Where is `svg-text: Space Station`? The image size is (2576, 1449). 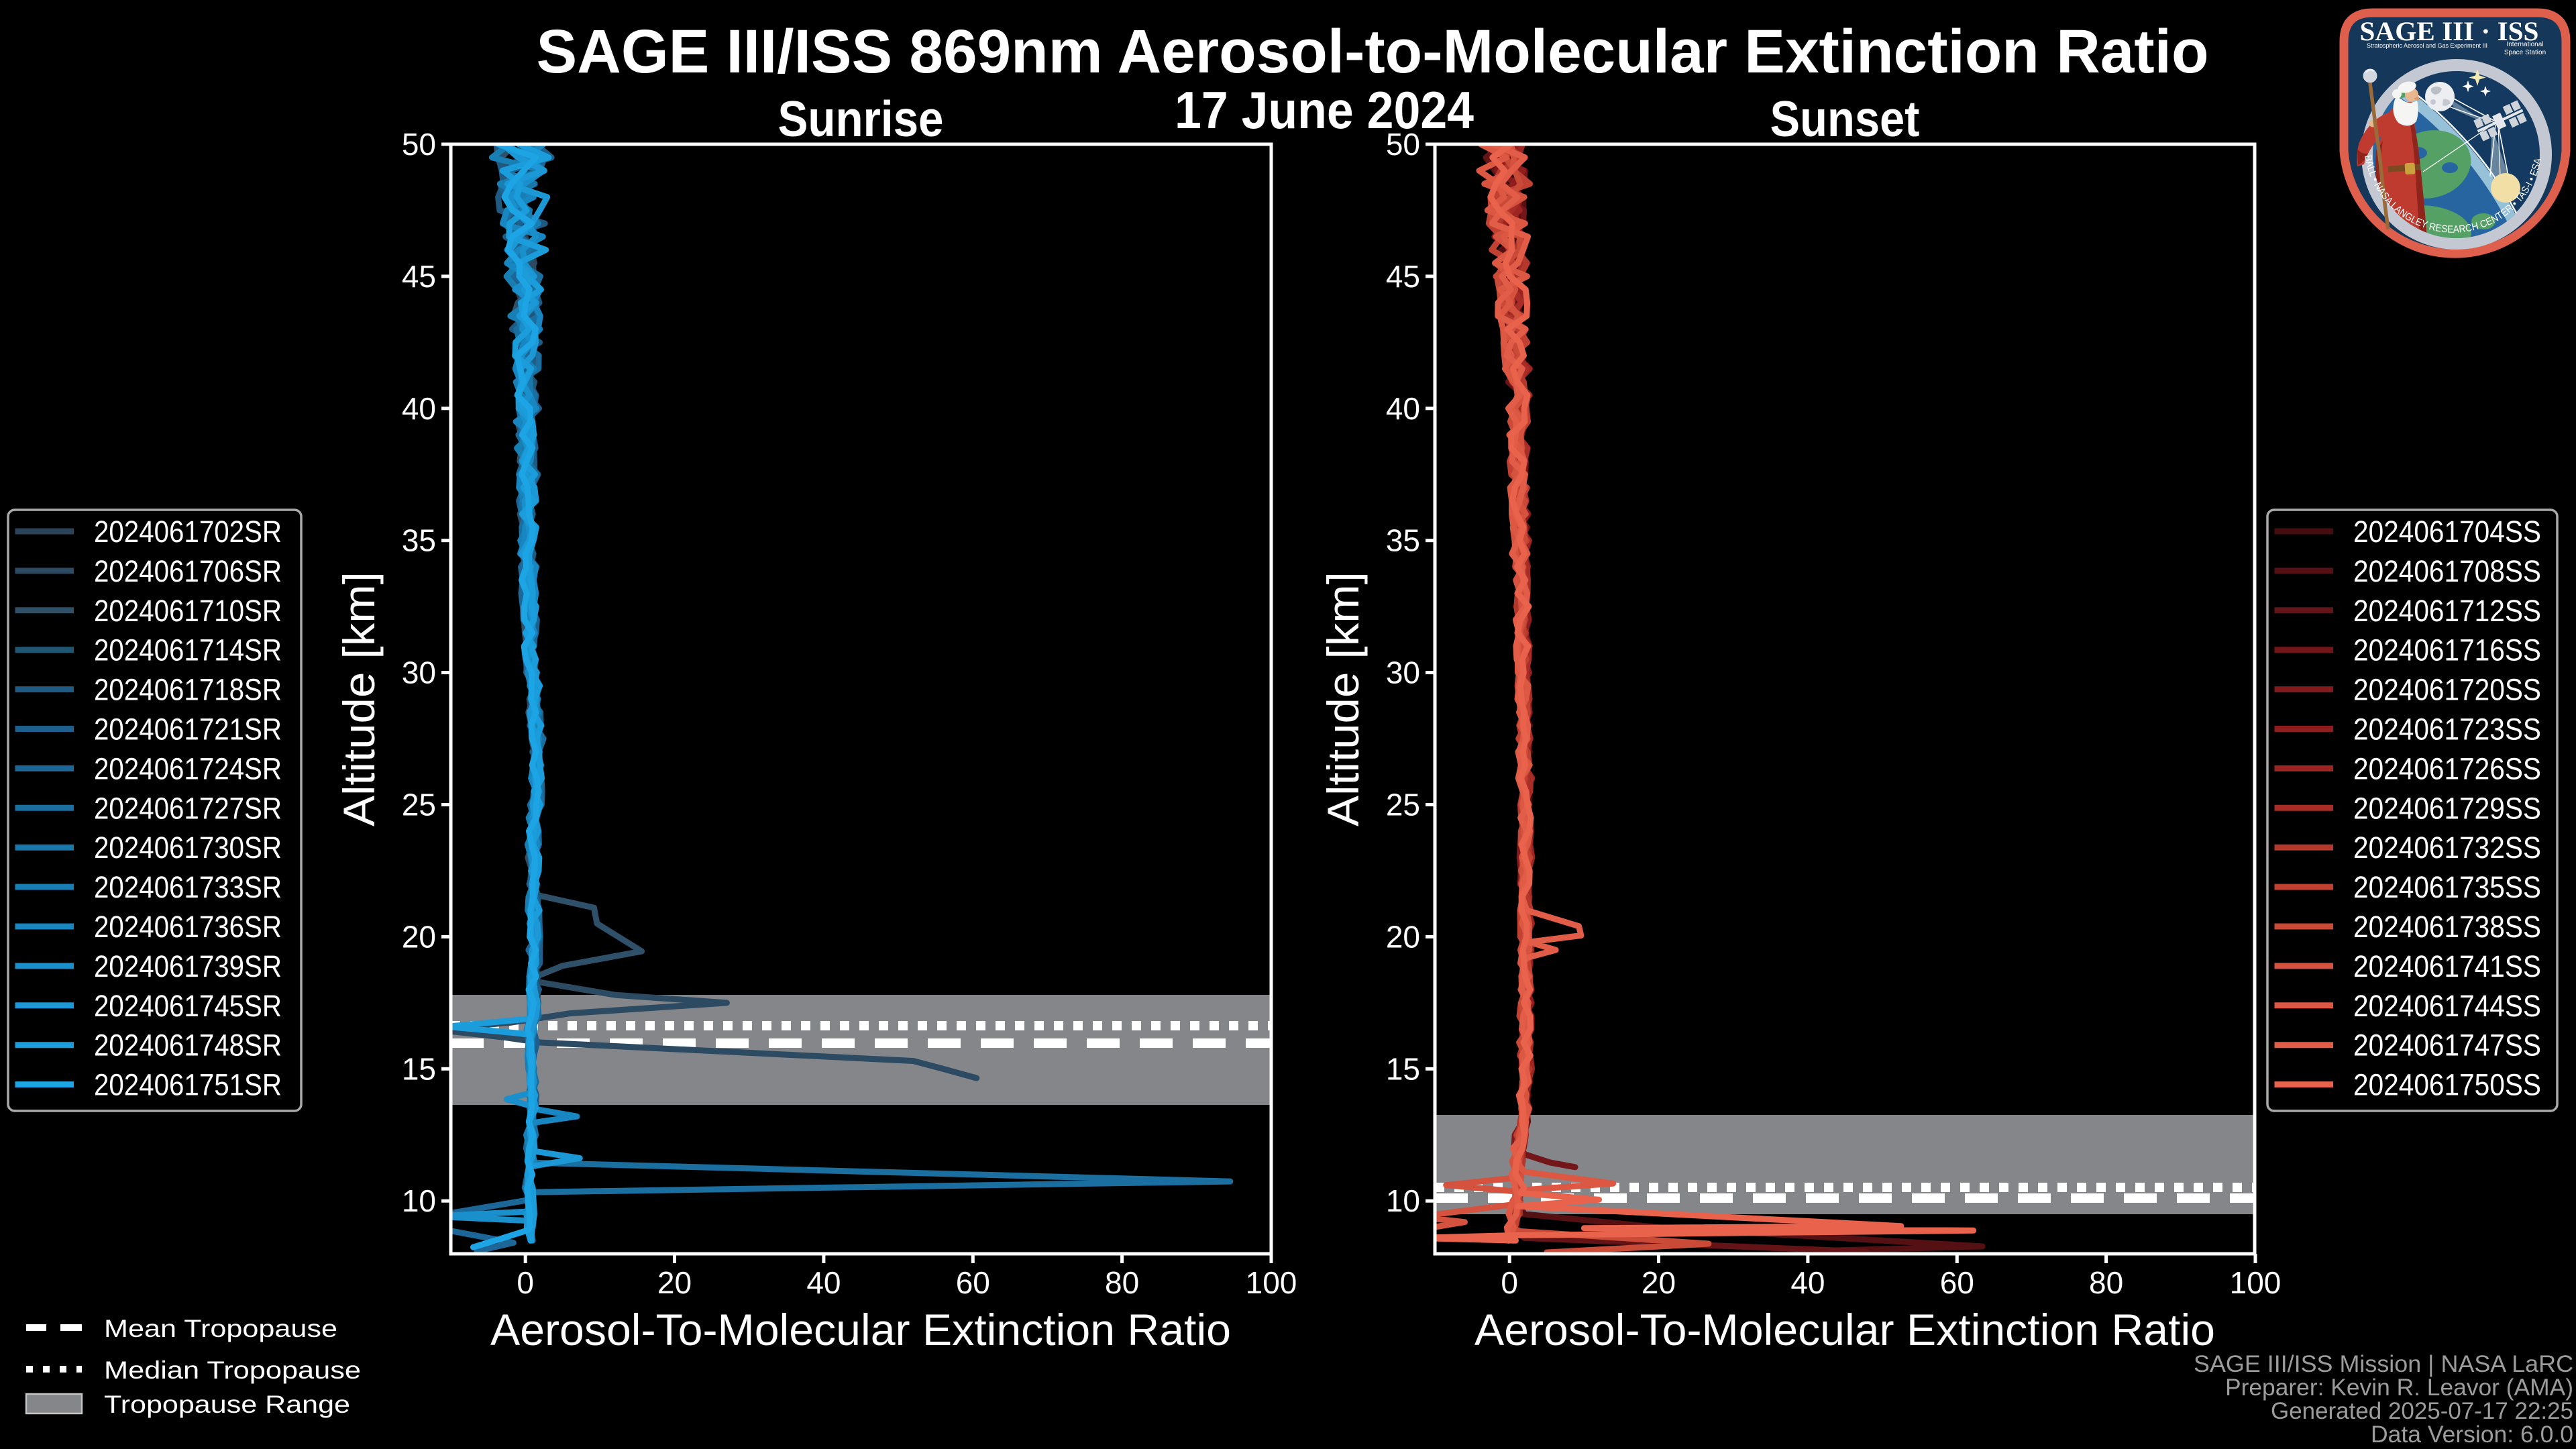
svg-text: Space Station is located at coordinates (2525, 52).